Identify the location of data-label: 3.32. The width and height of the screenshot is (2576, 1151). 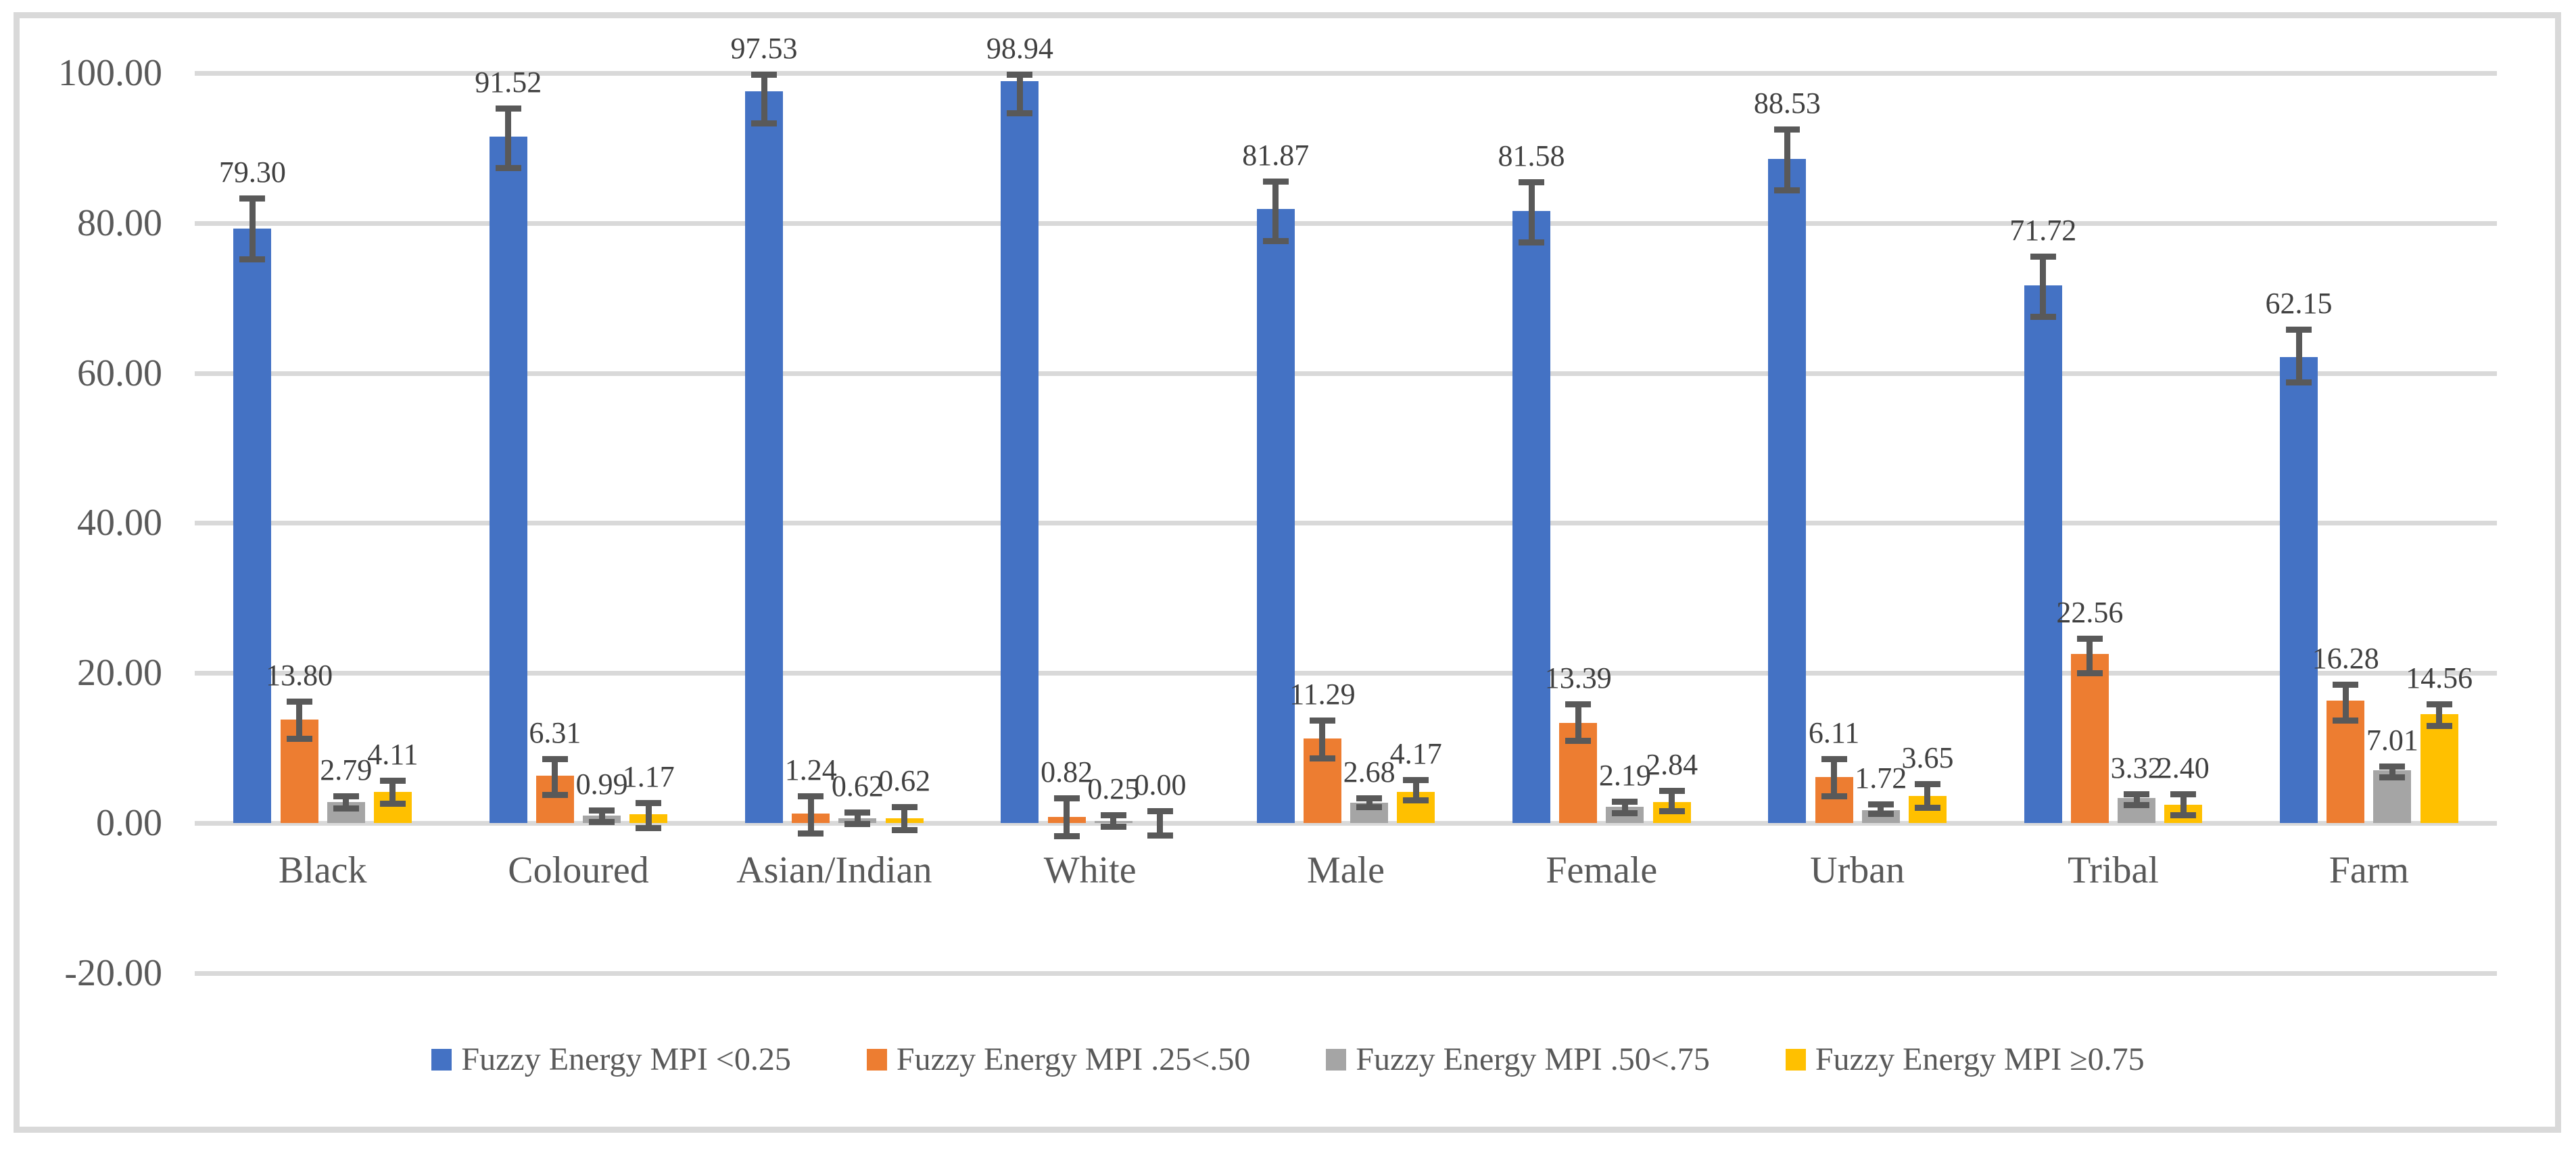
(2136, 767).